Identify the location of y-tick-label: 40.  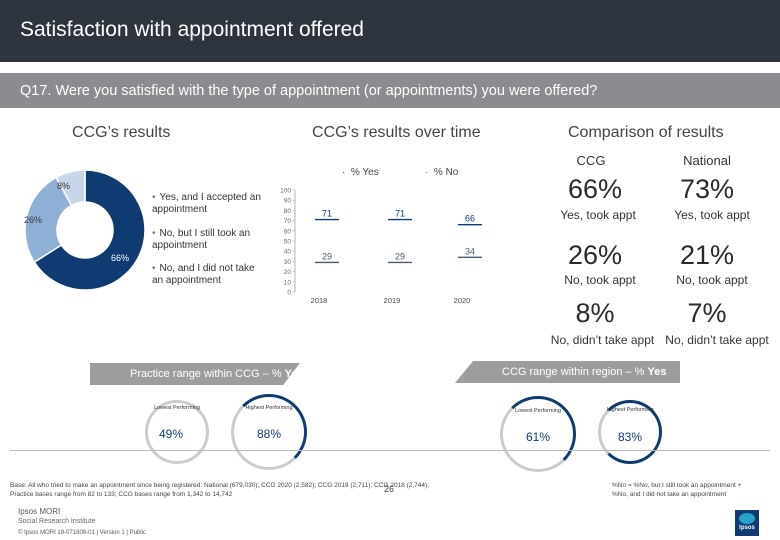
(288, 252).